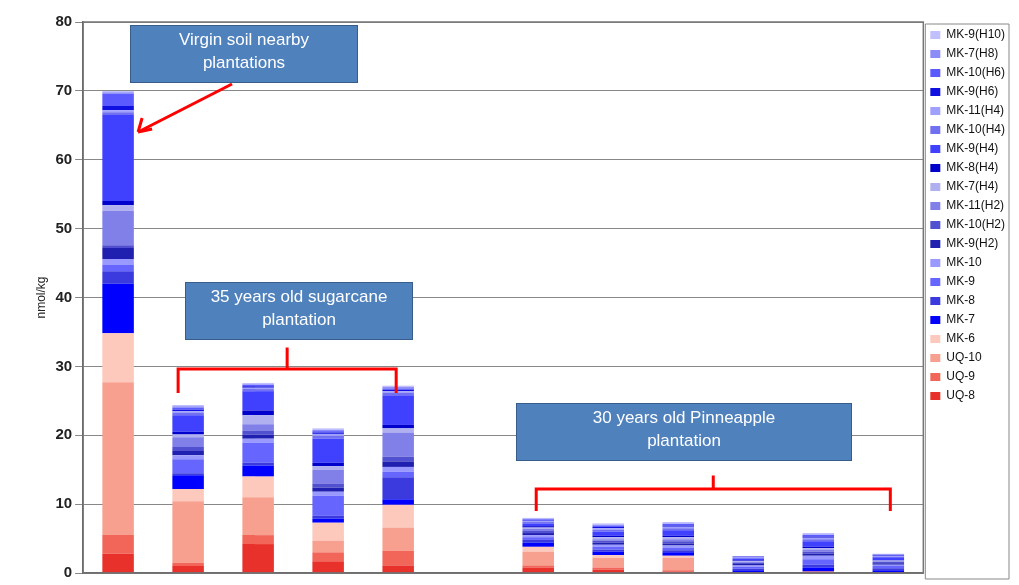 This screenshot has width=1019, height=585. What do you see at coordinates (975, 205) in the screenshot?
I see `legend-label: MK-11(H2)` at bounding box center [975, 205].